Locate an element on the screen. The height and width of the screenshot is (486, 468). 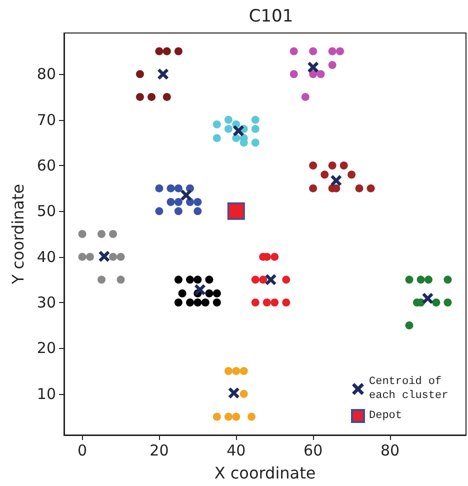
y-tick-label: 80 is located at coordinates (46, 74).